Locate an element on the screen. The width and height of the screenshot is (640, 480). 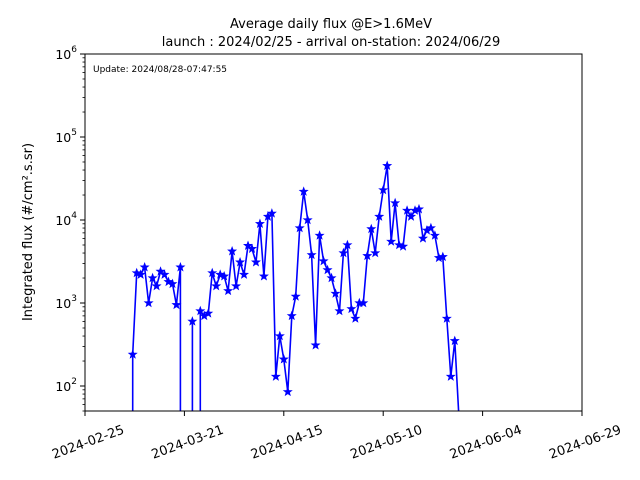
x-tick-label: 2024-06-04 is located at coordinates (486, 443).